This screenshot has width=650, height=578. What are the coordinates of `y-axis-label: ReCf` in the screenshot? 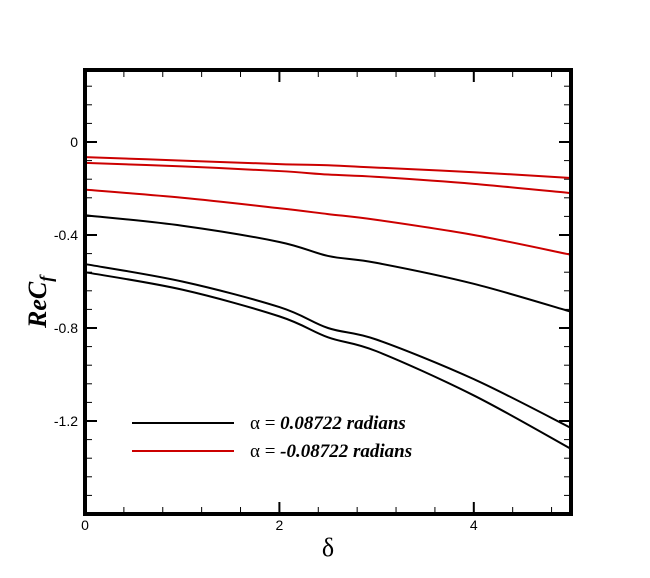 It's located at (39, 301).